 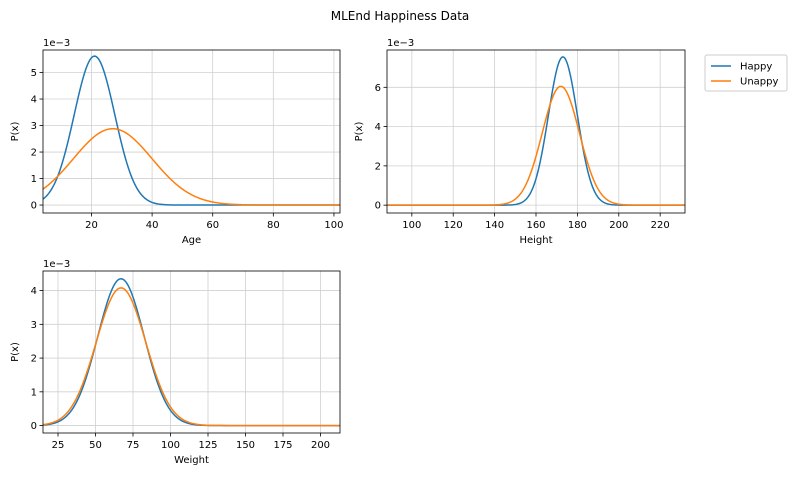 What do you see at coordinates (191, 240) in the screenshot?
I see `x-axis-label: Age` at bounding box center [191, 240].